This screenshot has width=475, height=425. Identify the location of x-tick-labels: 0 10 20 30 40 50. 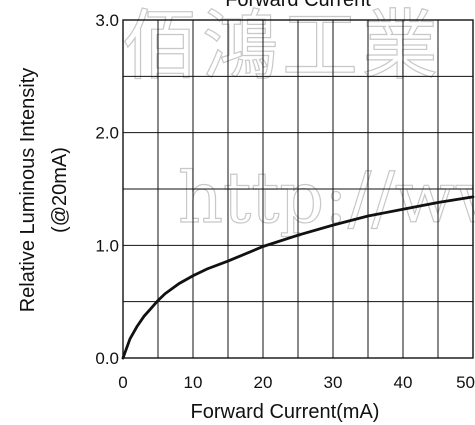
(296, 382).